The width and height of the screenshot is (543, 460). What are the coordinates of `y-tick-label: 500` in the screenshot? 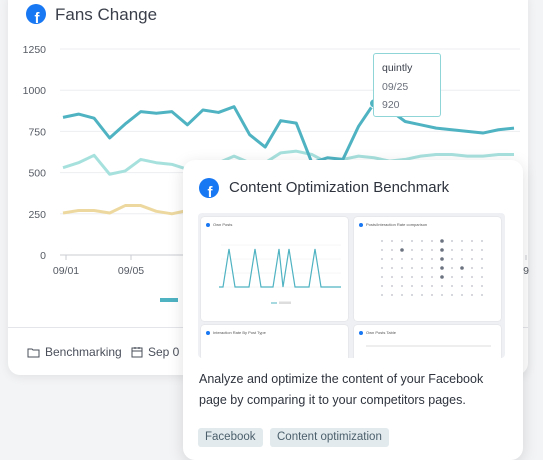 It's located at (37, 174).